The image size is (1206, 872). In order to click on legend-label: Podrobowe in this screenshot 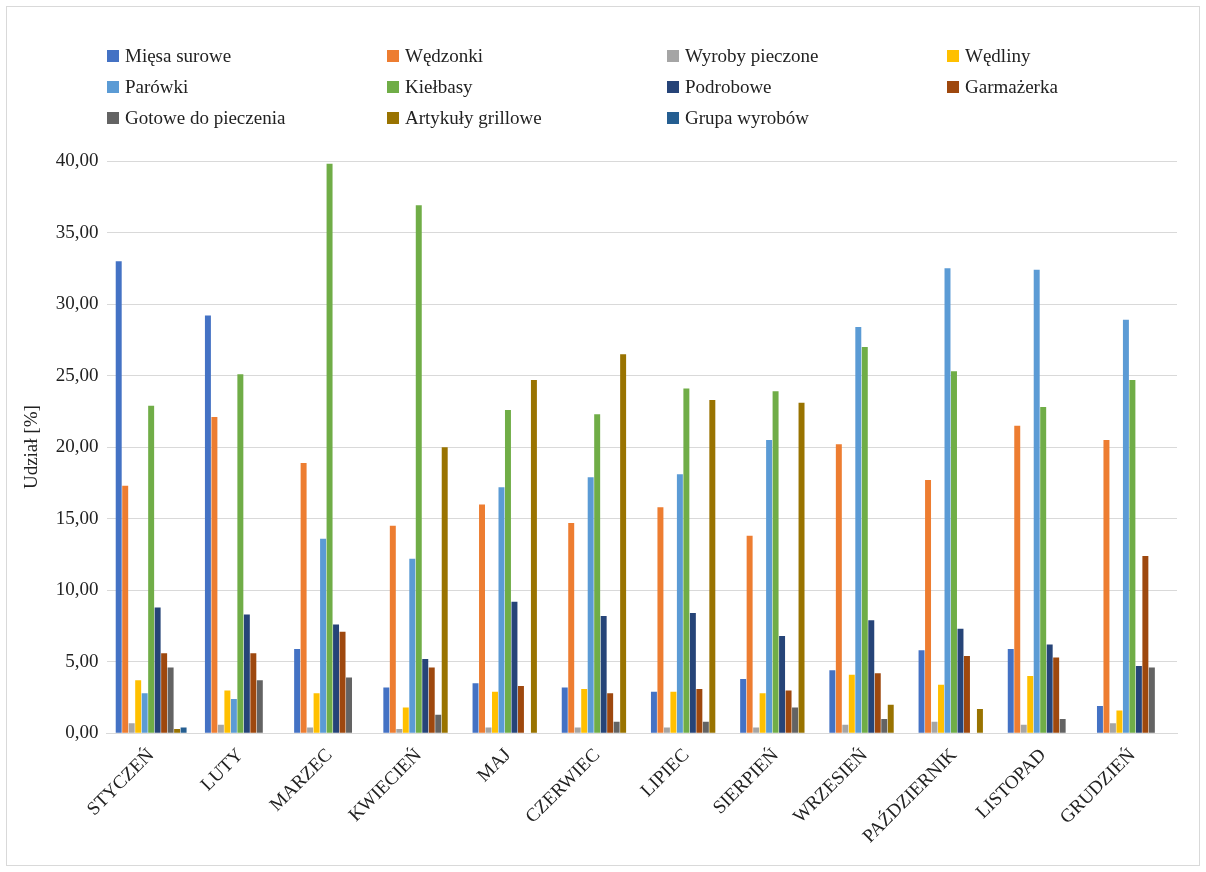, I will do `click(728, 87)`.